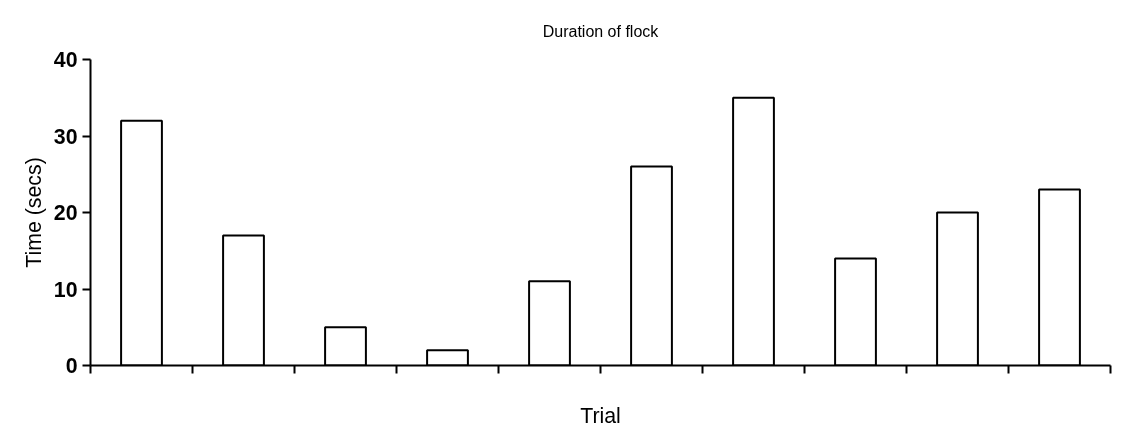  Describe the element at coordinates (65, 136) in the screenshot. I see `y-tick-label: 30` at that location.